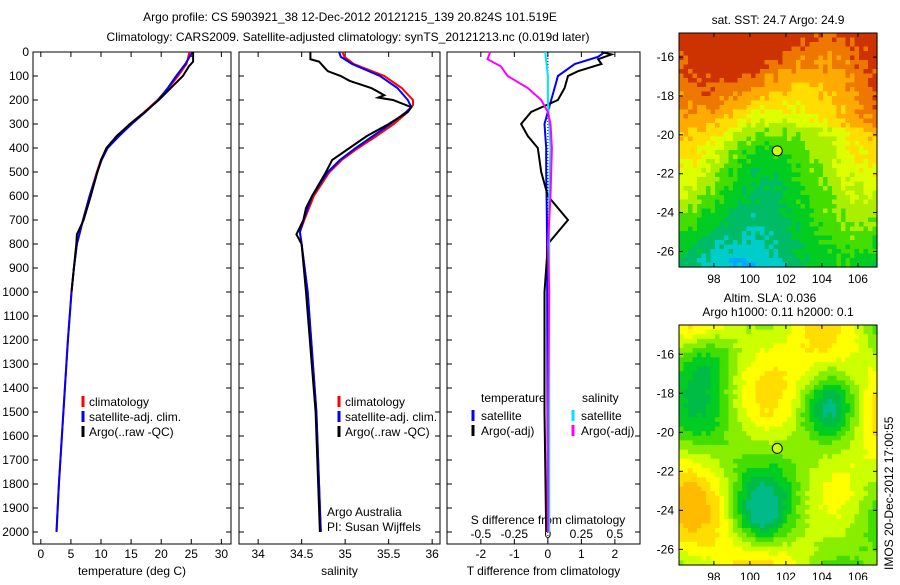  I want to click on y-tick-label: 1000, so click(15, 292).